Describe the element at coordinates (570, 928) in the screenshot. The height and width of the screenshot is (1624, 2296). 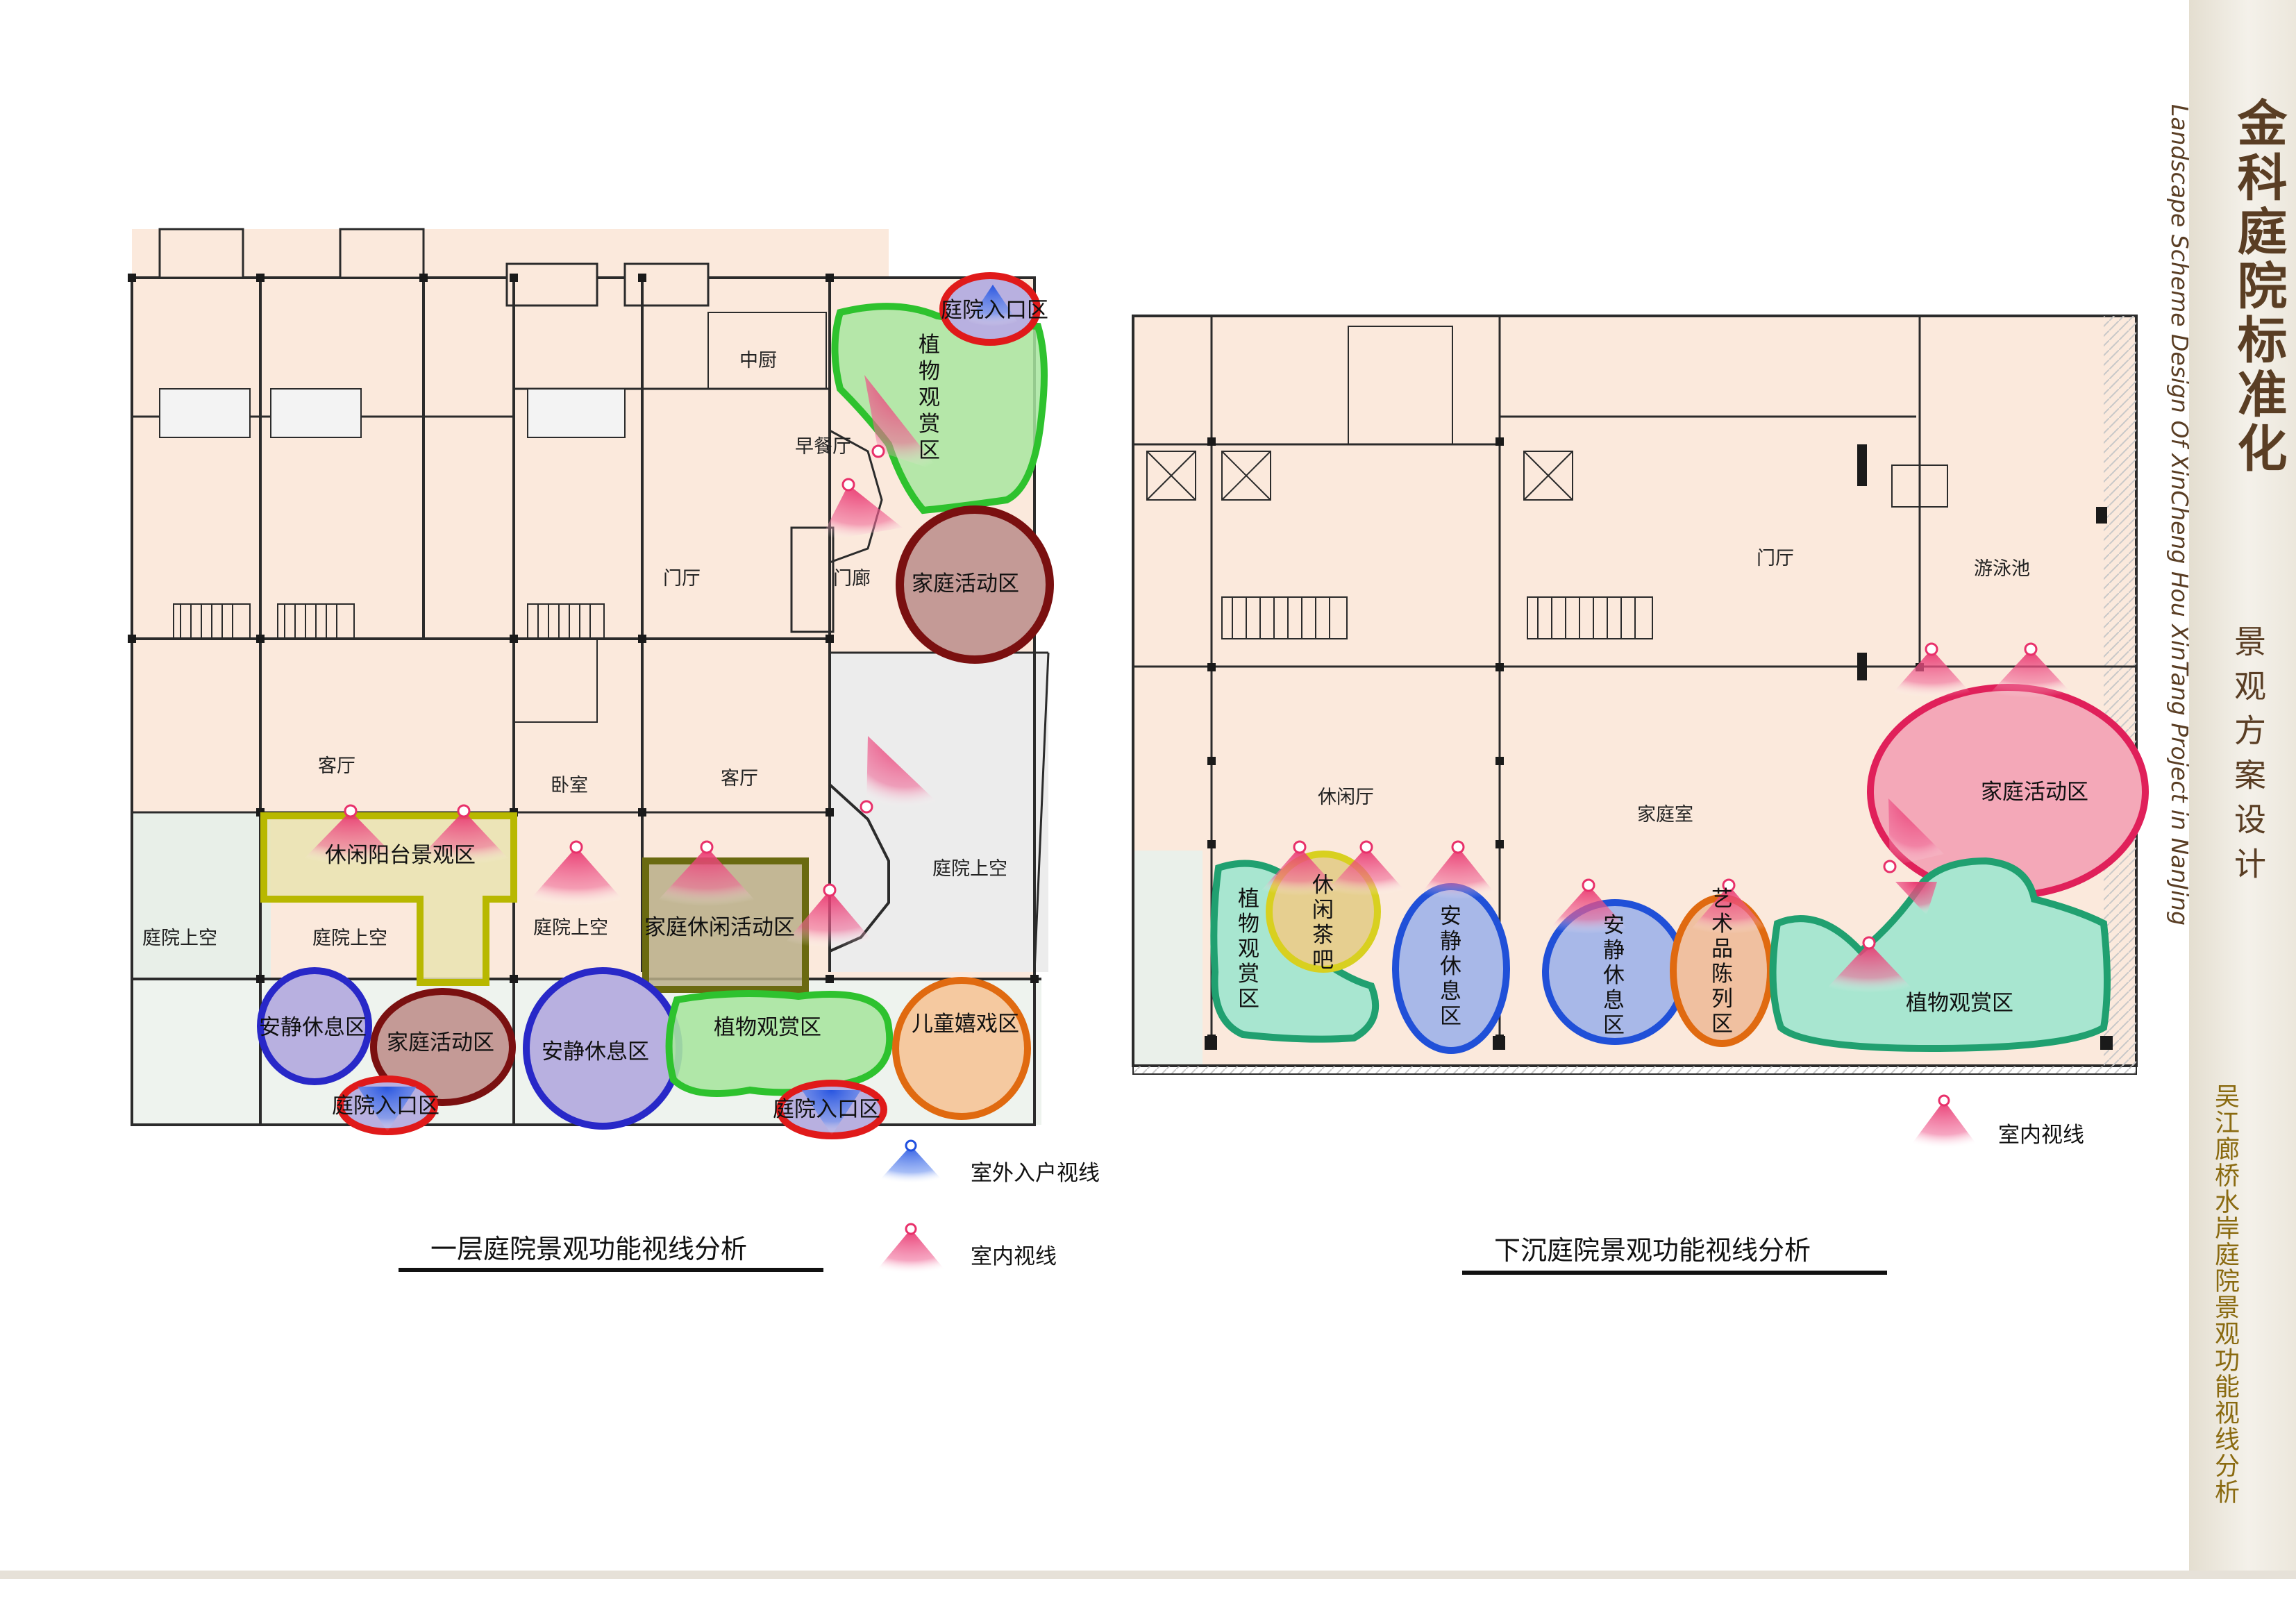
I see `room-tingyuan-c: 庭院上空` at that location.